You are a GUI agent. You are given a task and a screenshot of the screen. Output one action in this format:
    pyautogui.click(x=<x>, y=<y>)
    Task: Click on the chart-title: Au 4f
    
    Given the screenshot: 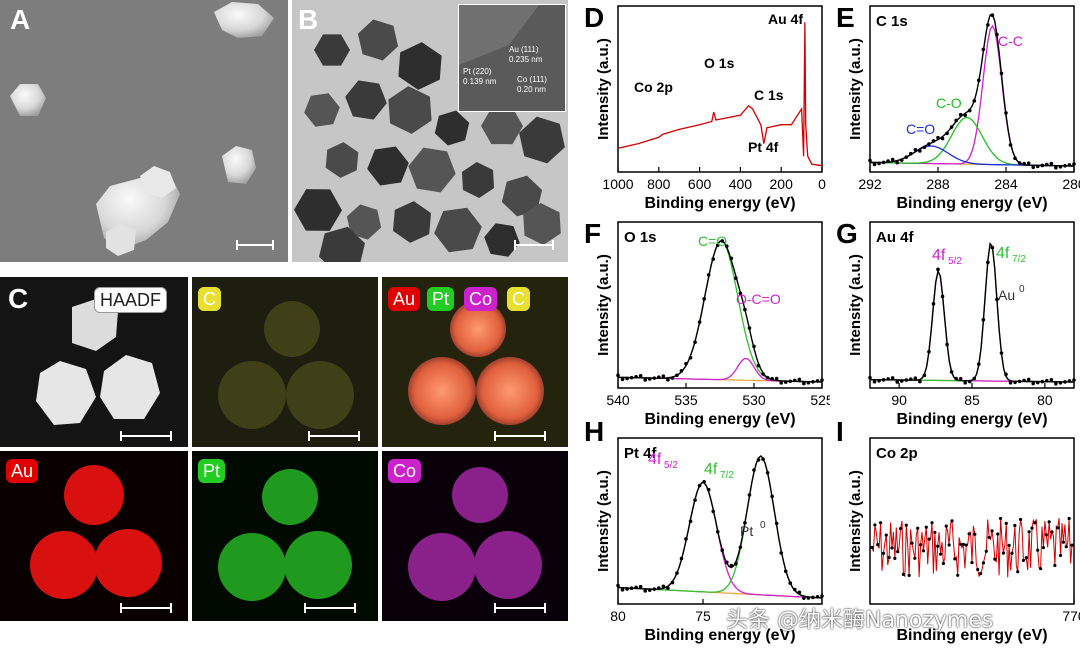 What is the action you would take?
    pyautogui.click(x=895, y=237)
    